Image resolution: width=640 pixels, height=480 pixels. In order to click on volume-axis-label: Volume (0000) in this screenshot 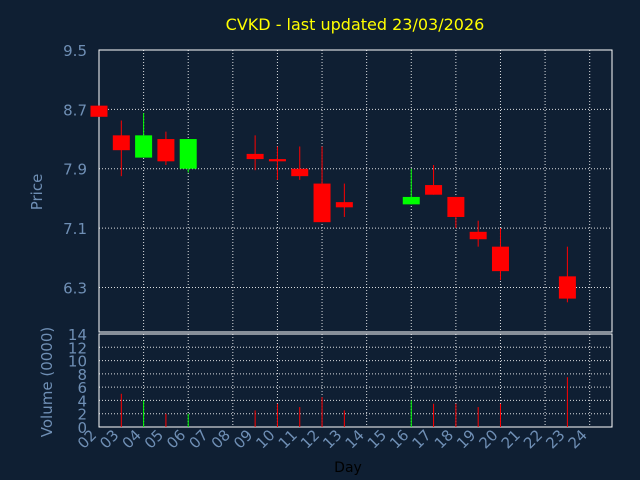, I will do `click(47, 382)`.